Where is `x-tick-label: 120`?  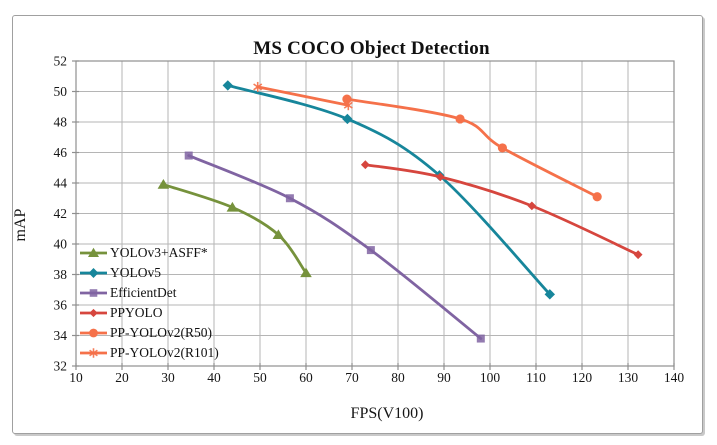
x-tick-label: 120 is located at coordinates (582, 377).